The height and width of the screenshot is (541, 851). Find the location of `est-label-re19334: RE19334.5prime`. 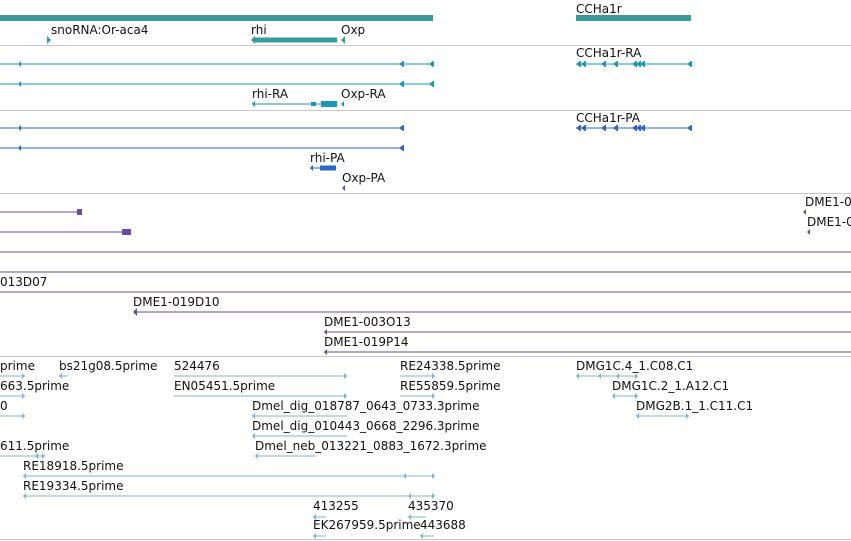

est-label-re19334: RE19334.5prime is located at coordinates (73, 486).